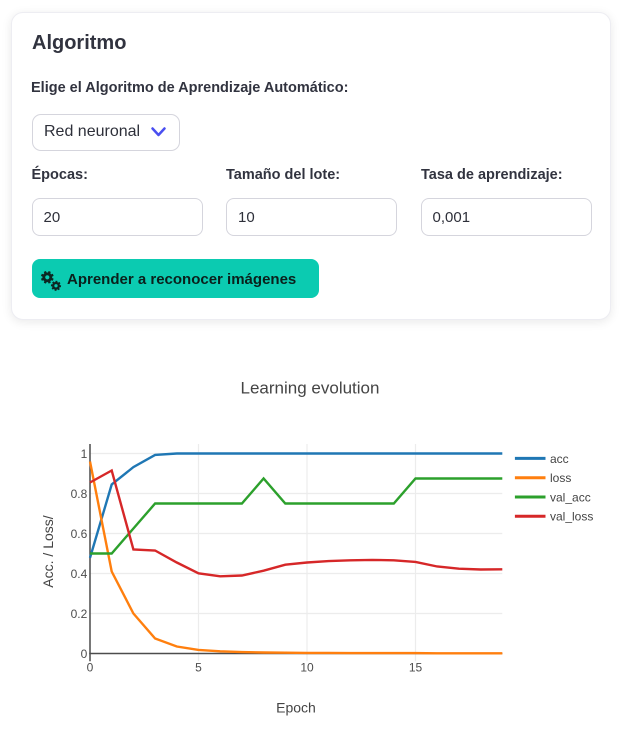 The image size is (629, 735). What do you see at coordinates (559, 459) in the screenshot?
I see `svg-text: acc` at bounding box center [559, 459].